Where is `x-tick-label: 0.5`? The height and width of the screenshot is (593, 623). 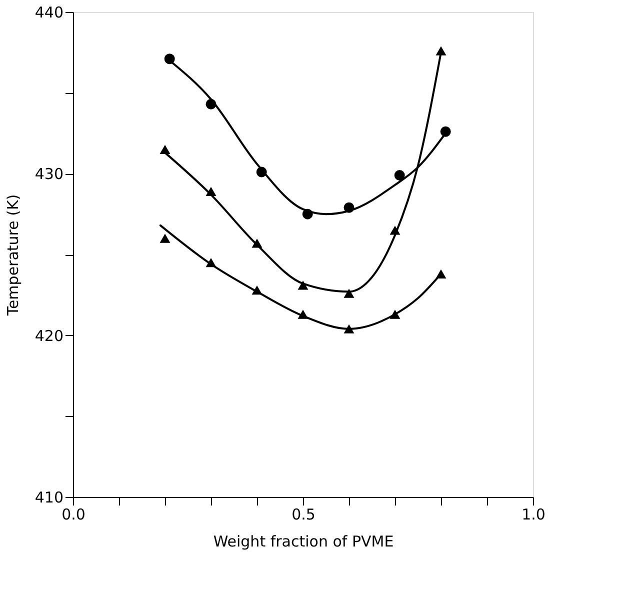 x-tick-label: 0.5 is located at coordinates (304, 515).